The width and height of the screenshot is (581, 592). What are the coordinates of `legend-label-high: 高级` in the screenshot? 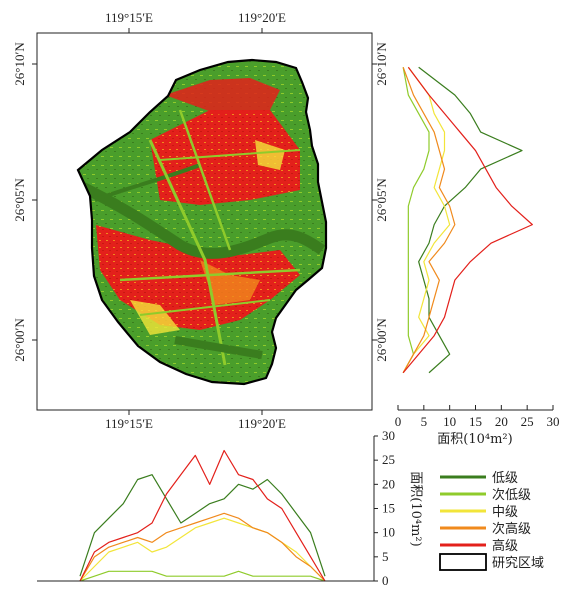 It's located at (505, 546).